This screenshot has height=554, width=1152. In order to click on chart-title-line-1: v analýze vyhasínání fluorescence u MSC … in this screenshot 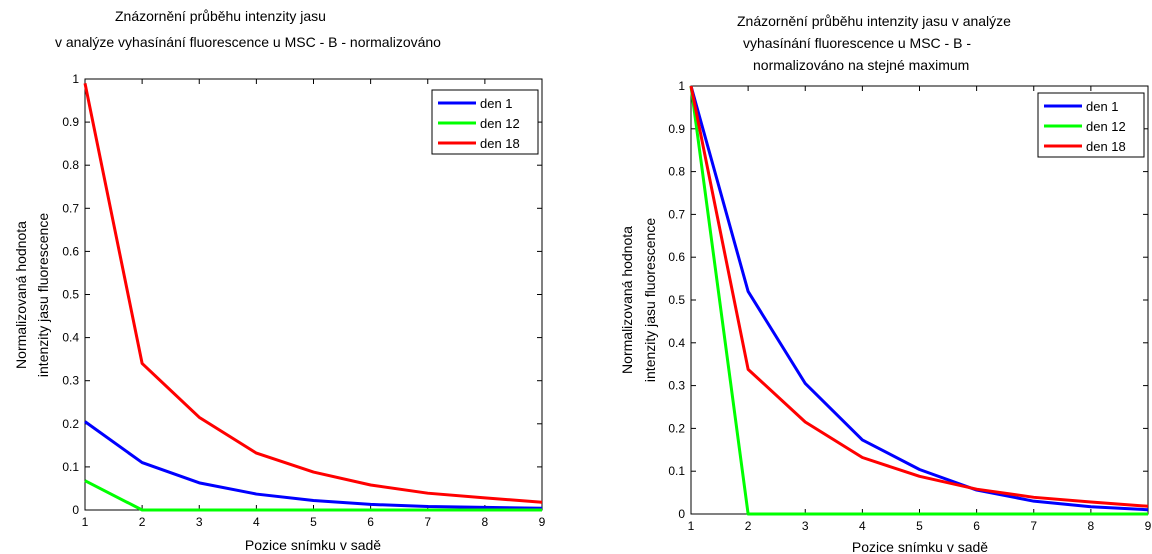, I will do `click(248, 42)`.